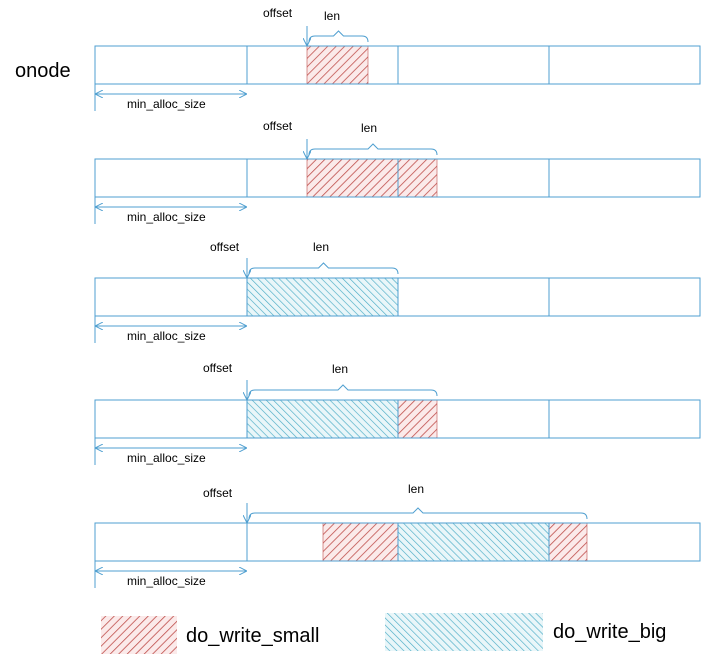  What do you see at coordinates (43, 71) in the screenshot?
I see `onode-title: onode` at bounding box center [43, 71].